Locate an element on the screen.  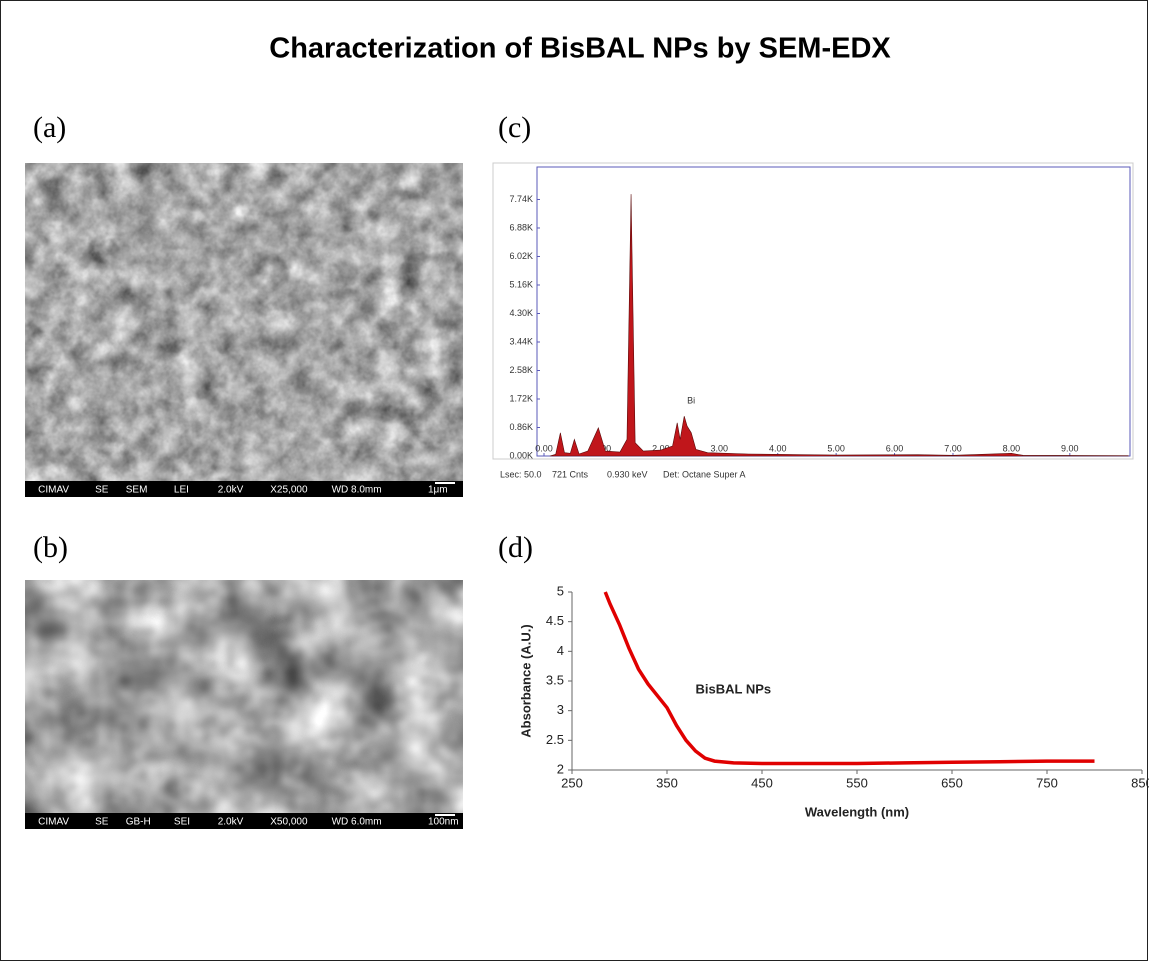
y-tick-label: 0.86K is located at coordinates (521, 427).